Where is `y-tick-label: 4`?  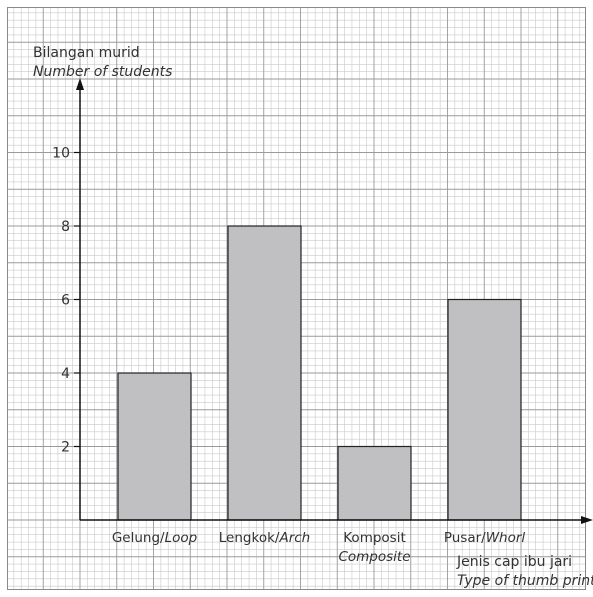 y-tick-label: 4 is located at coordinates (65, 374).